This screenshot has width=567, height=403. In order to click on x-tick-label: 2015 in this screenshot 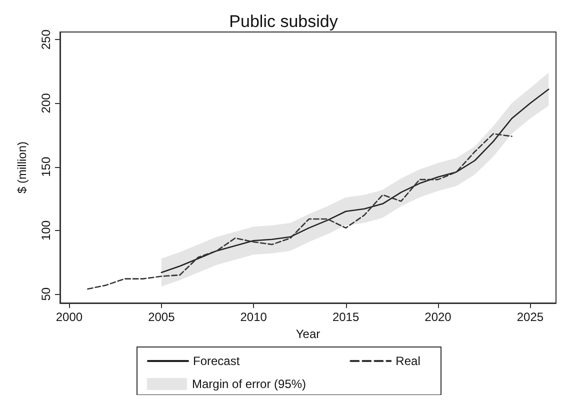, I will do `click(346, 317)`.